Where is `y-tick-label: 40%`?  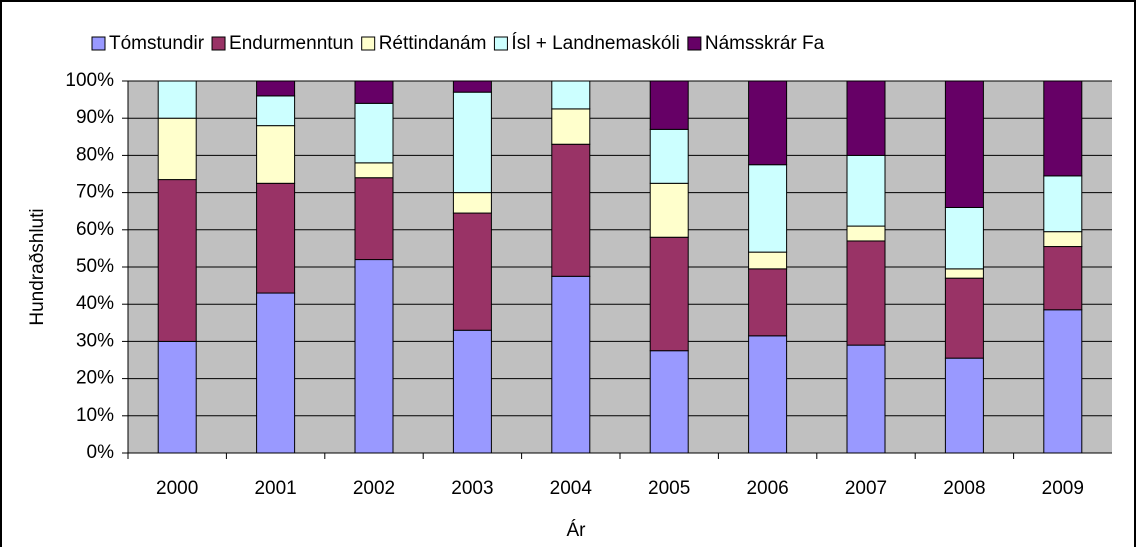 y-tick-label: 40% is located at coordinates (95, 303).